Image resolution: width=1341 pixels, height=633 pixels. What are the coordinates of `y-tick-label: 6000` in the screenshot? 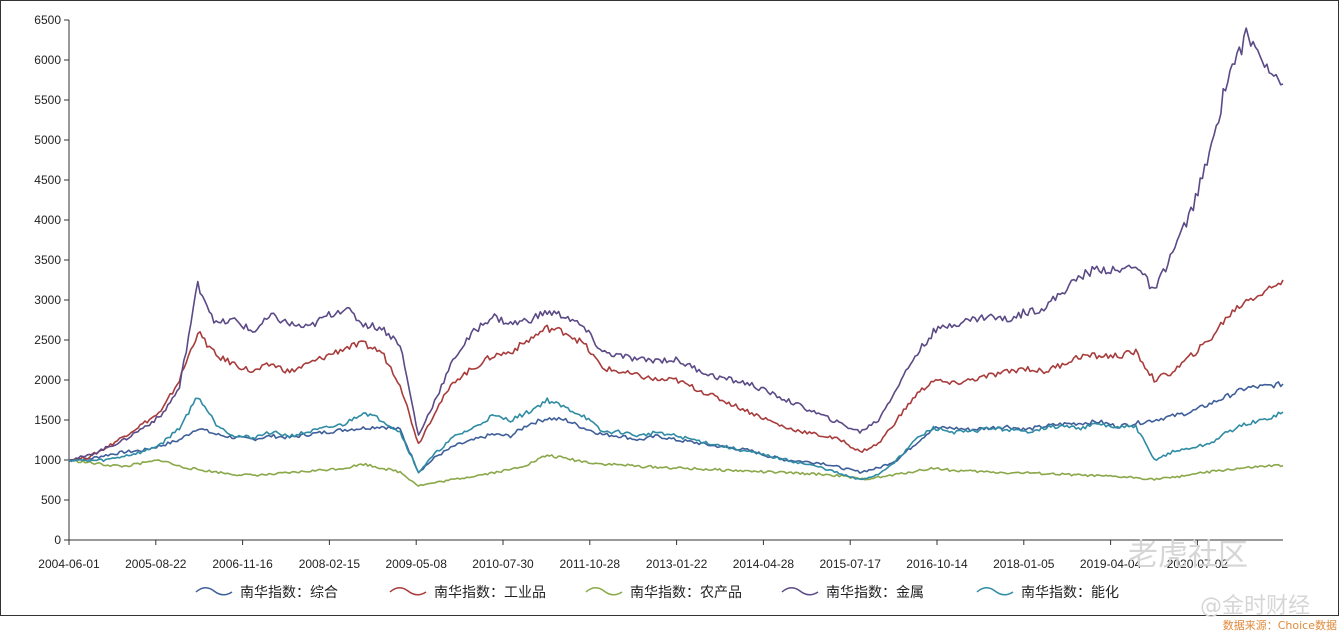 It's located at (47, 60).